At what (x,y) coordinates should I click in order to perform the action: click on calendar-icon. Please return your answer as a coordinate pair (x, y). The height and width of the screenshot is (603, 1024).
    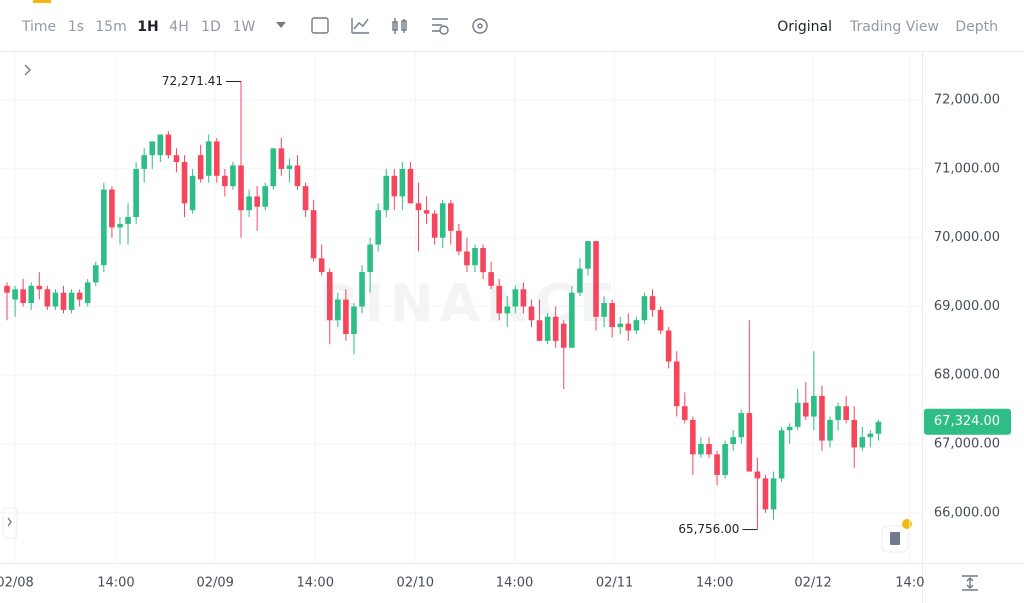
    Looking at the image, I should click on (320, 25).